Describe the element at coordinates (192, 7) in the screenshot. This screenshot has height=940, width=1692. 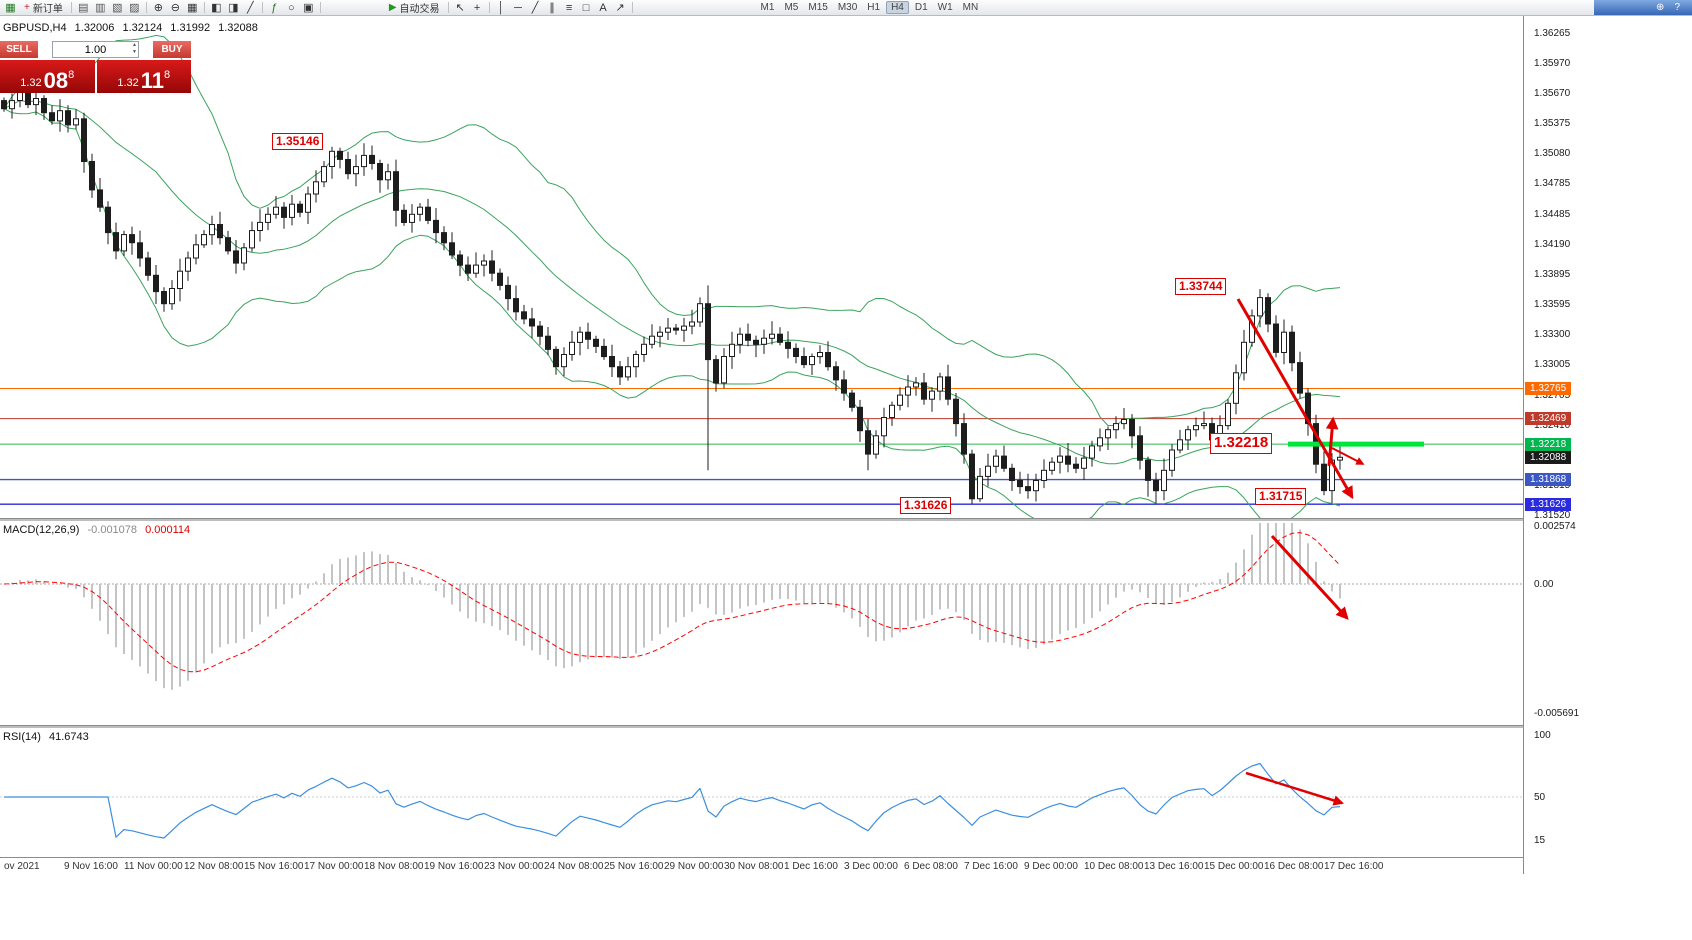
I see `tile-windows-icon: ▦` at that location.